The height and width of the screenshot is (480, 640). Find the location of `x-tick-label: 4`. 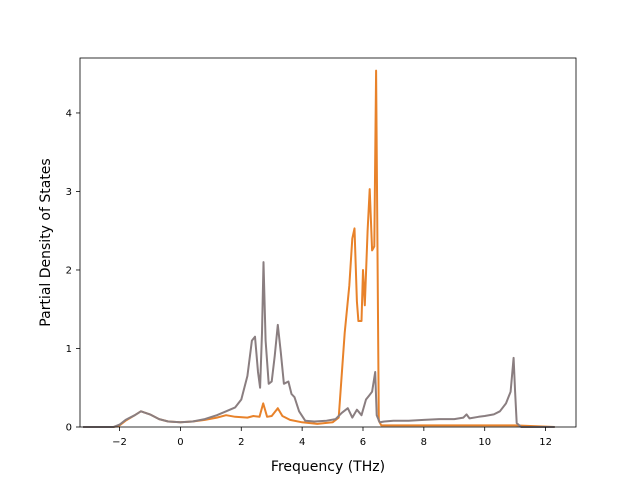

x-tick-label: 4 is located at coordinates (302, 442).